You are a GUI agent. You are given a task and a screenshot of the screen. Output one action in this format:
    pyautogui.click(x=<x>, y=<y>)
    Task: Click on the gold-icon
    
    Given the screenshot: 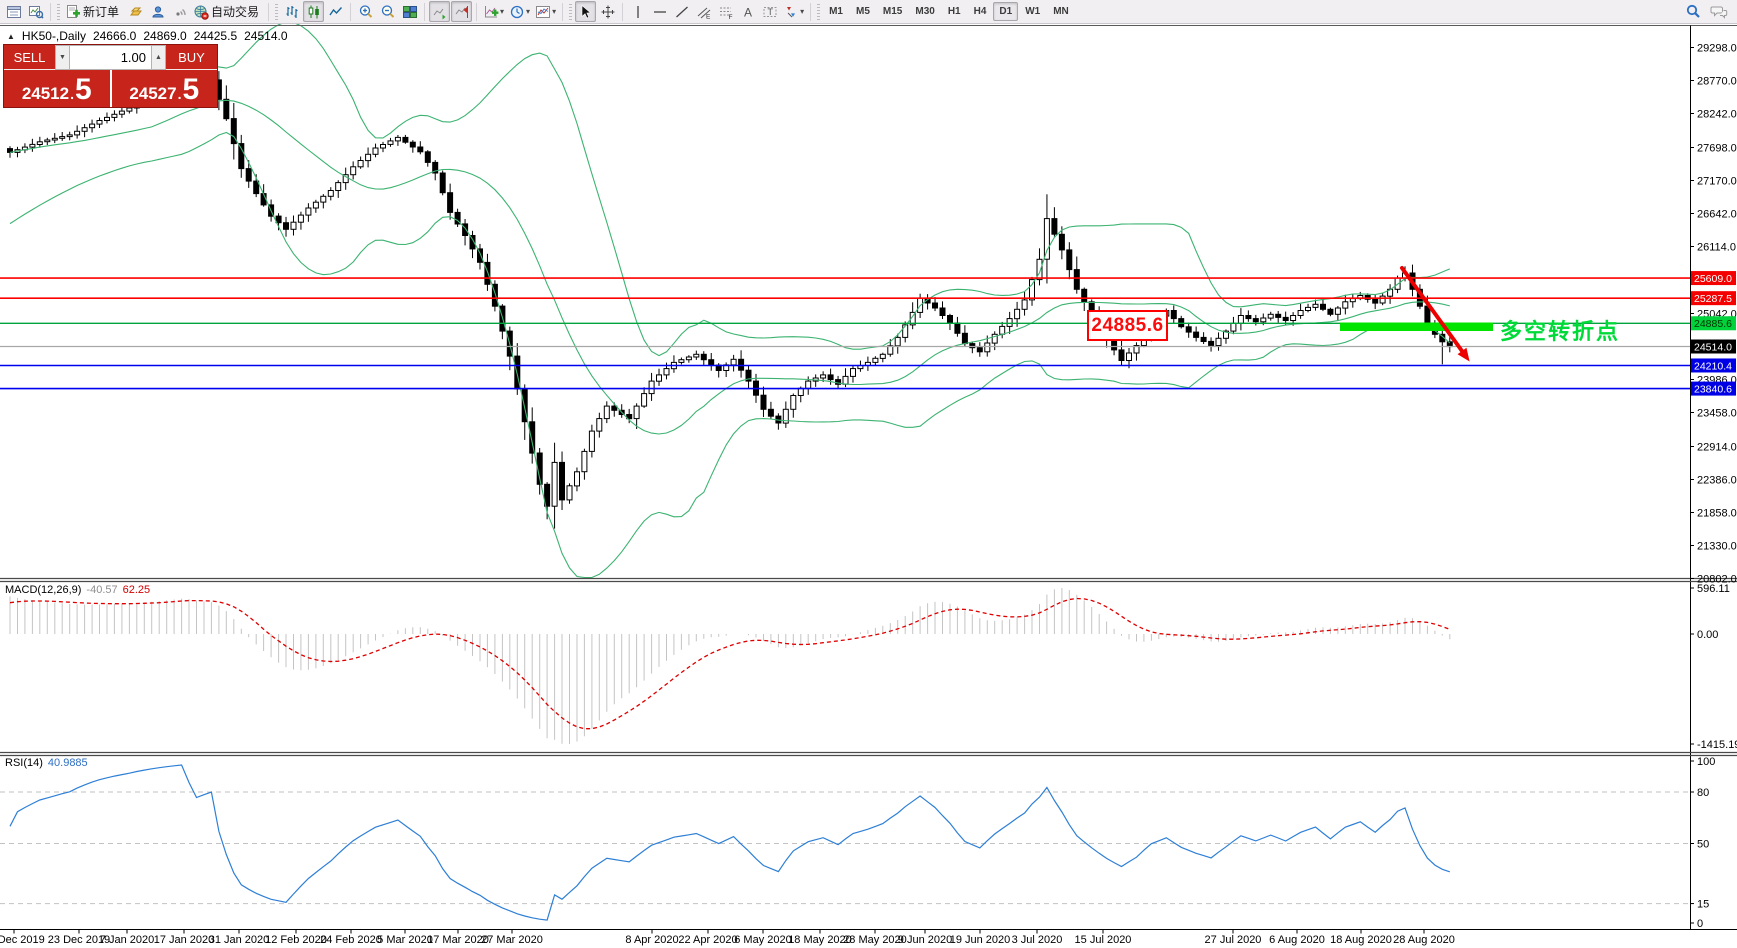 What is the action you would take?
    pyautogui.click(x=135, y=11)
    